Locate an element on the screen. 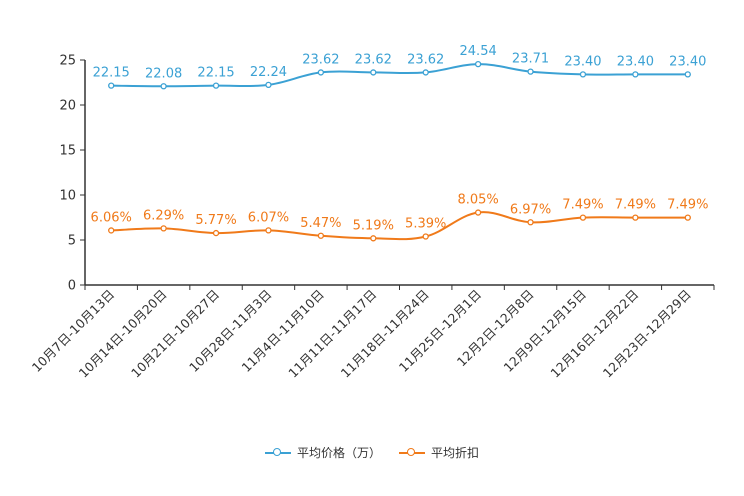  data-label: 22.08 is located at coordinates (163, 73).